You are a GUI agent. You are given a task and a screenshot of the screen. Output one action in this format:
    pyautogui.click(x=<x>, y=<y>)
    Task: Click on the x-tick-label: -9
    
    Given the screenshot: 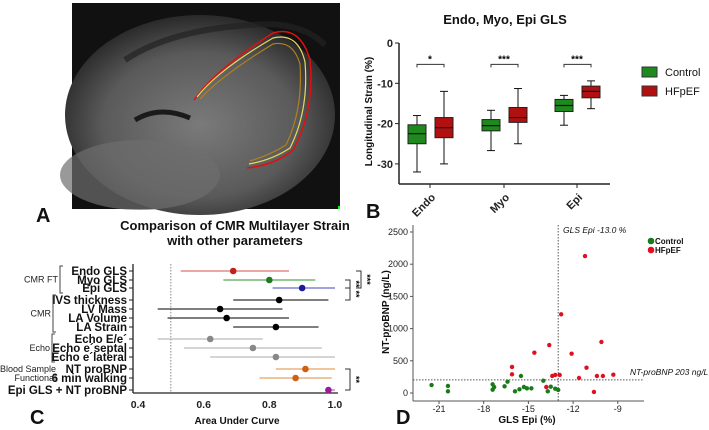 What is the action you would take?
    pyautogui.click(x=618, y=409)
    